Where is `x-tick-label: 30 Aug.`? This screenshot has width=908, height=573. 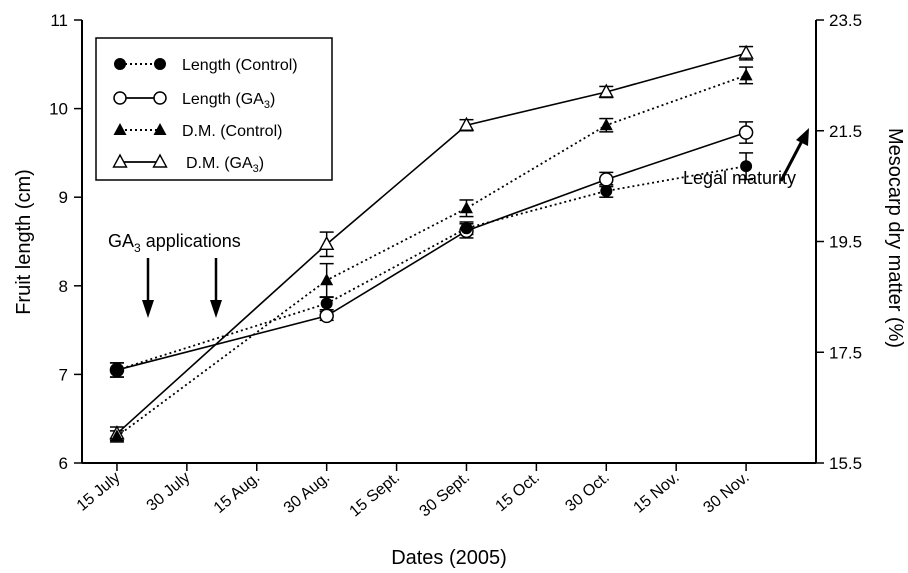 x-tick-label: 30 Aug. is located at coordinates (307, 493).